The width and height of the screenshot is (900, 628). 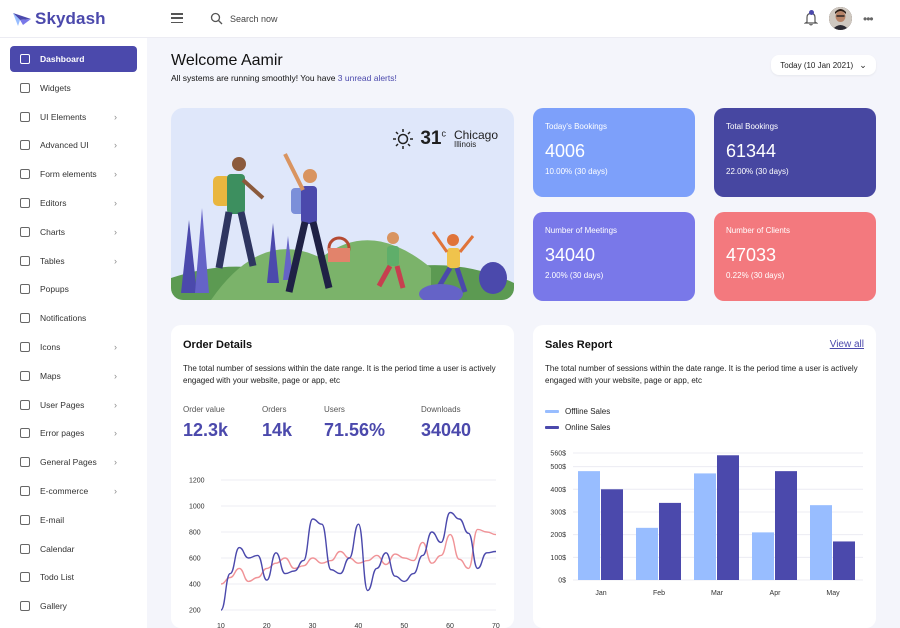 What do you see at coordinates (216, 18) in the screenshot?
I see `search-icon` at bounding box center [216, 18].